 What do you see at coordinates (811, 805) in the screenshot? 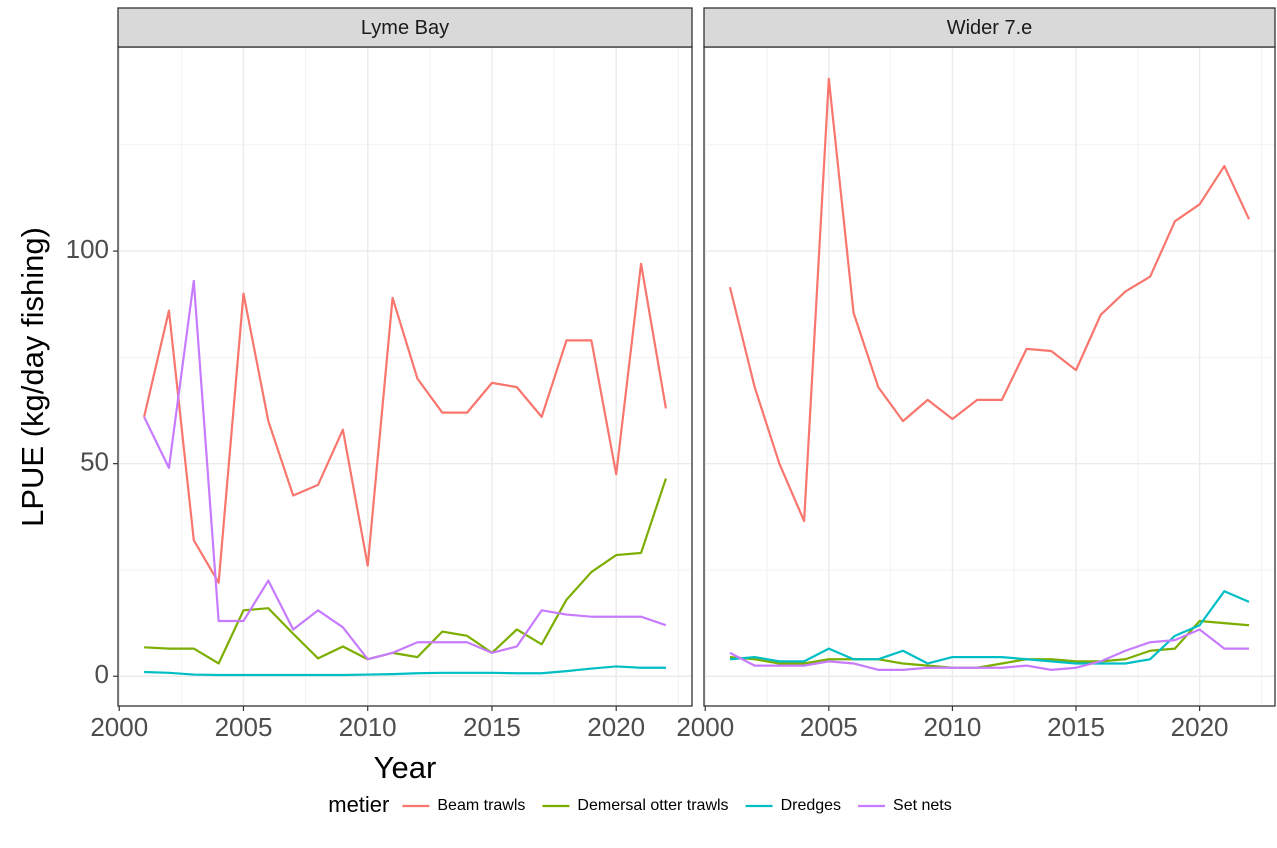
I see `legend-label: Dredges` at bounding box center [811, 805].